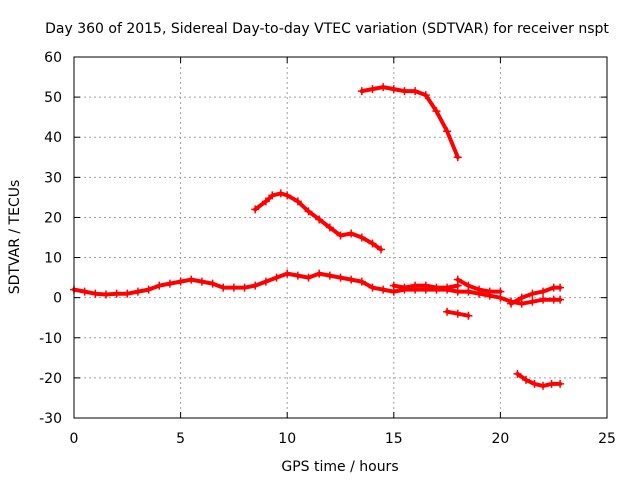 This screenshot has height=480, width=640. Describe the element at coordinates (50, 238) in the screenshot. I see `y-tick-labels: -30 -20 -10 0 10 20 30 40 50 60` at that location.